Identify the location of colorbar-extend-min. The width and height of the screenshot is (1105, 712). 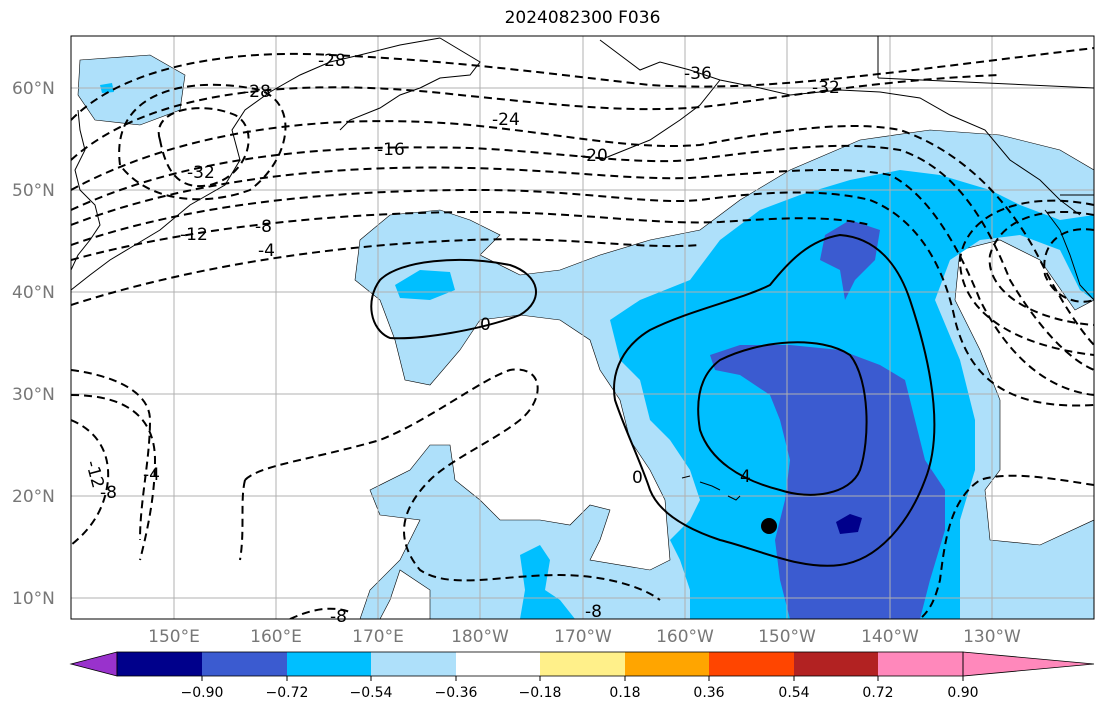
(93, 664).